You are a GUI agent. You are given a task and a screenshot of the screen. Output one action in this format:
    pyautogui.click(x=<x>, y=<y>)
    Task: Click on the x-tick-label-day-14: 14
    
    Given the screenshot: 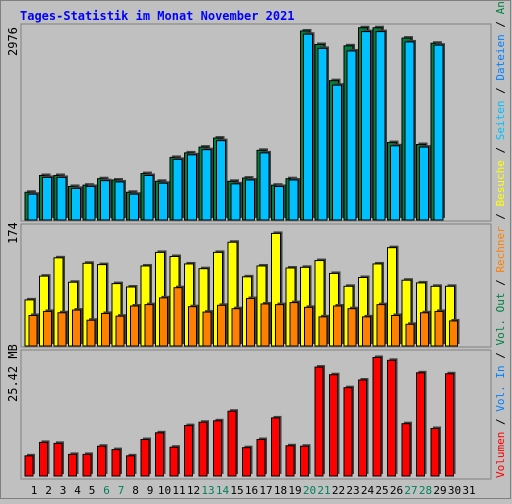 What is the action you would take?
    pyautogui.click(x=223, y=490)
    